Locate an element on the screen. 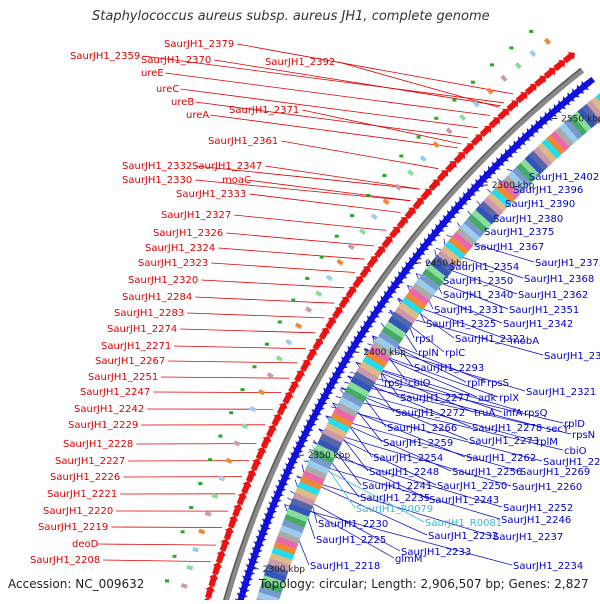  right-gene-label: SaurJH1_2293 is located at coordinates (449, 368).